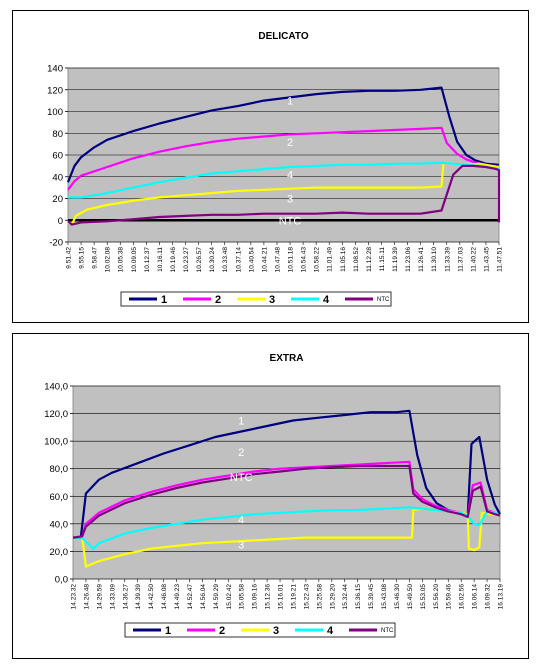  I want to click on x-tick-label: 11.33.39, so click(447, 259).